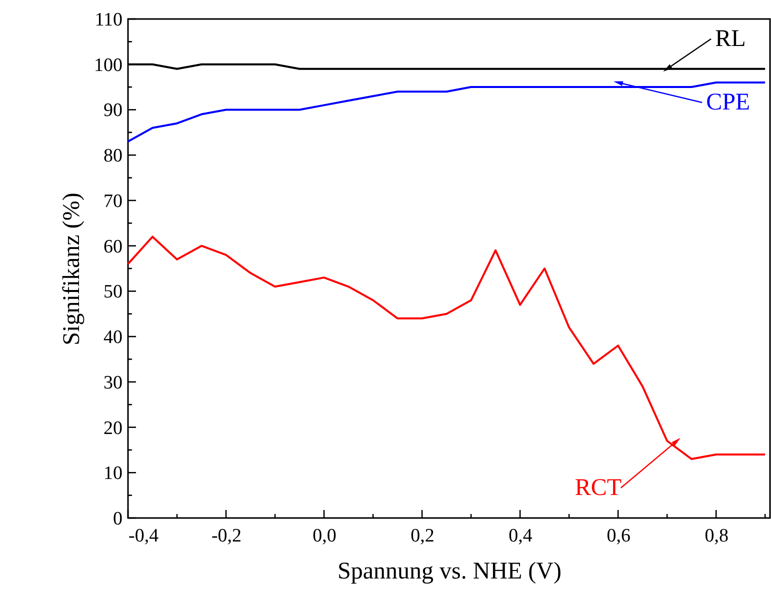 This screenshot has height=608, width=771. What do you see at coordinates (422, 536) in the screenshot?
I see `x-tick-label: 0,2` at bounding box center [422, 536].